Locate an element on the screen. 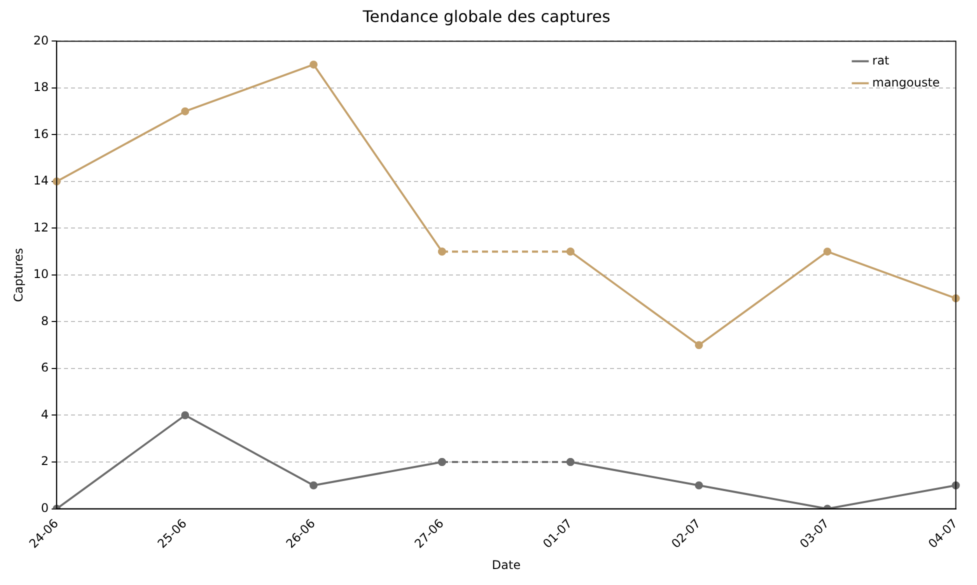 The height and width of the screenshot is (585, 977). y-tick-label: 0 is located at coordinates (45, 507).